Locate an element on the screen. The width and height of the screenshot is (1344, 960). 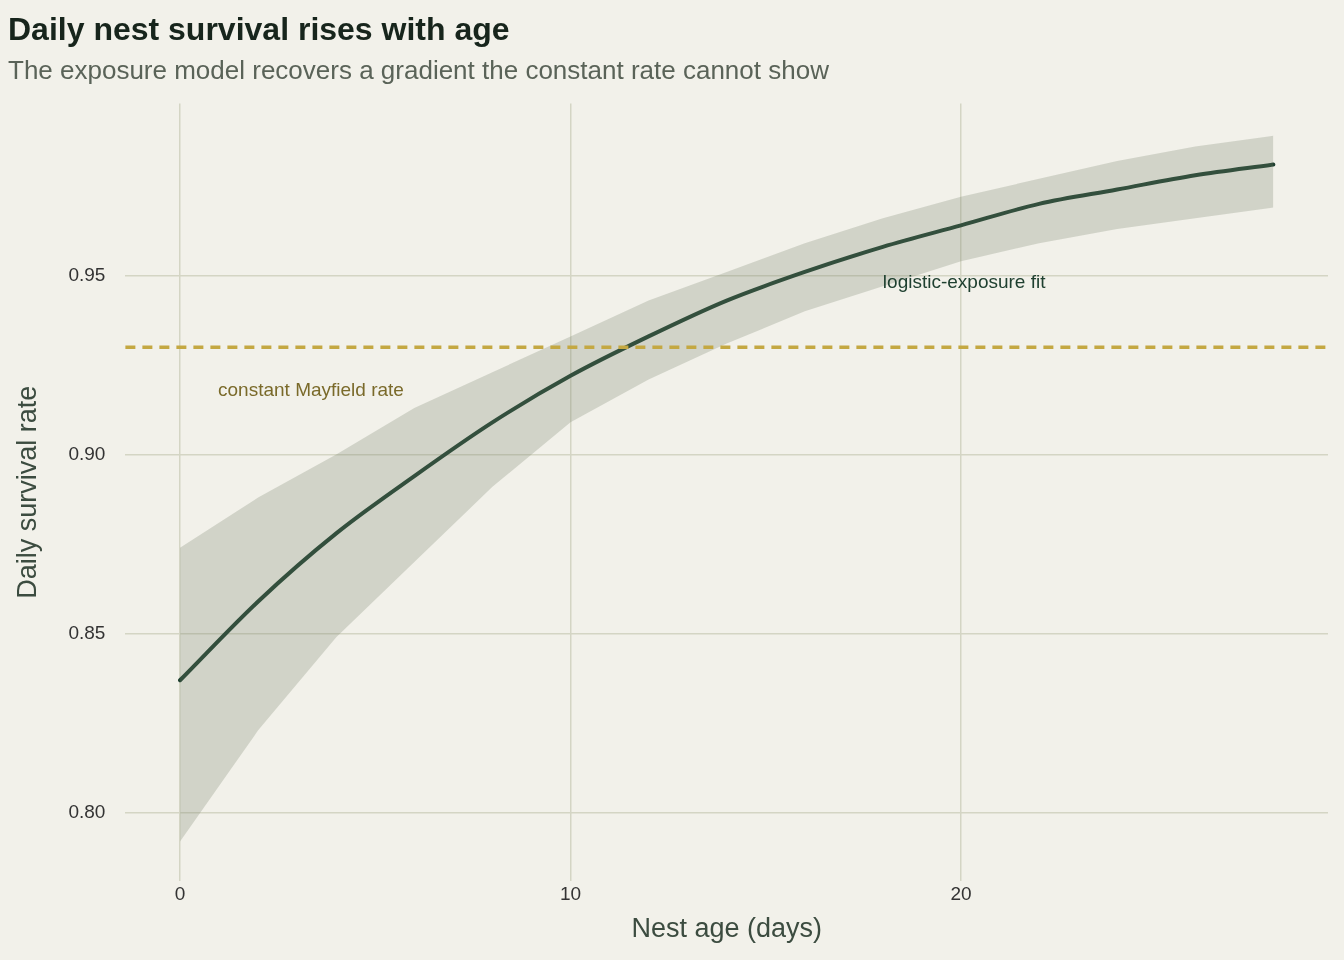
y-tick-label: 0.85 is located at coordinates (87, 632).